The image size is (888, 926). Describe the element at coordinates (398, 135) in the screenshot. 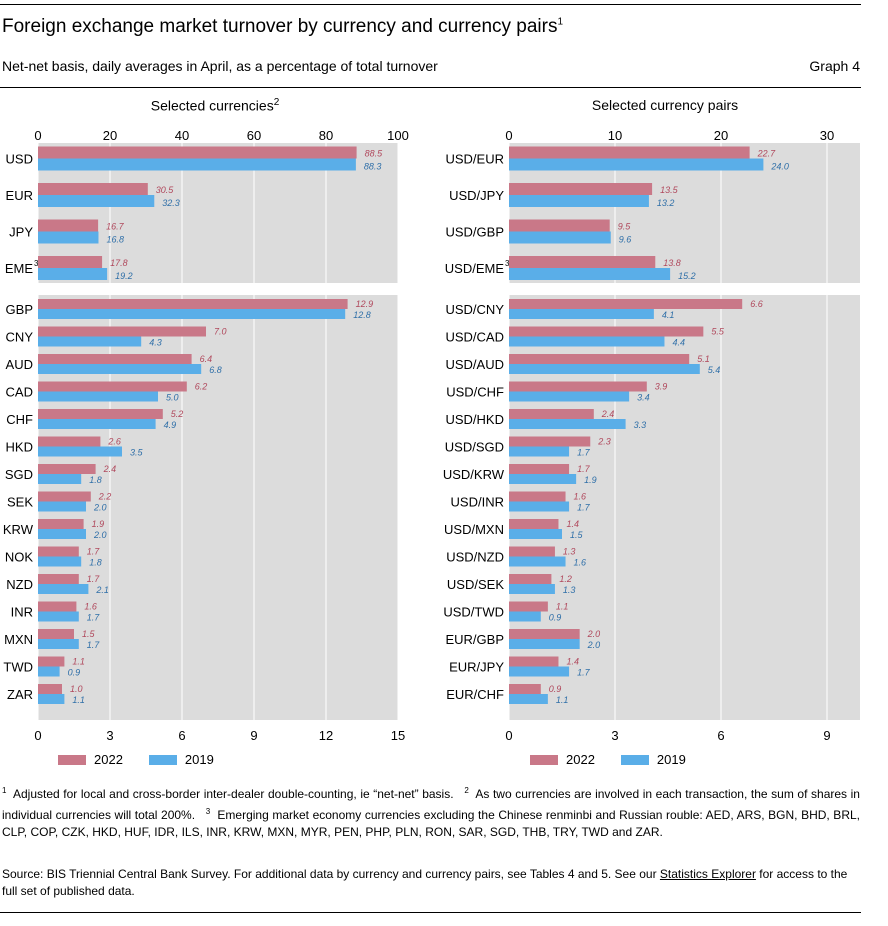

I see `ccy-upper-tick-label: 100` at that location.